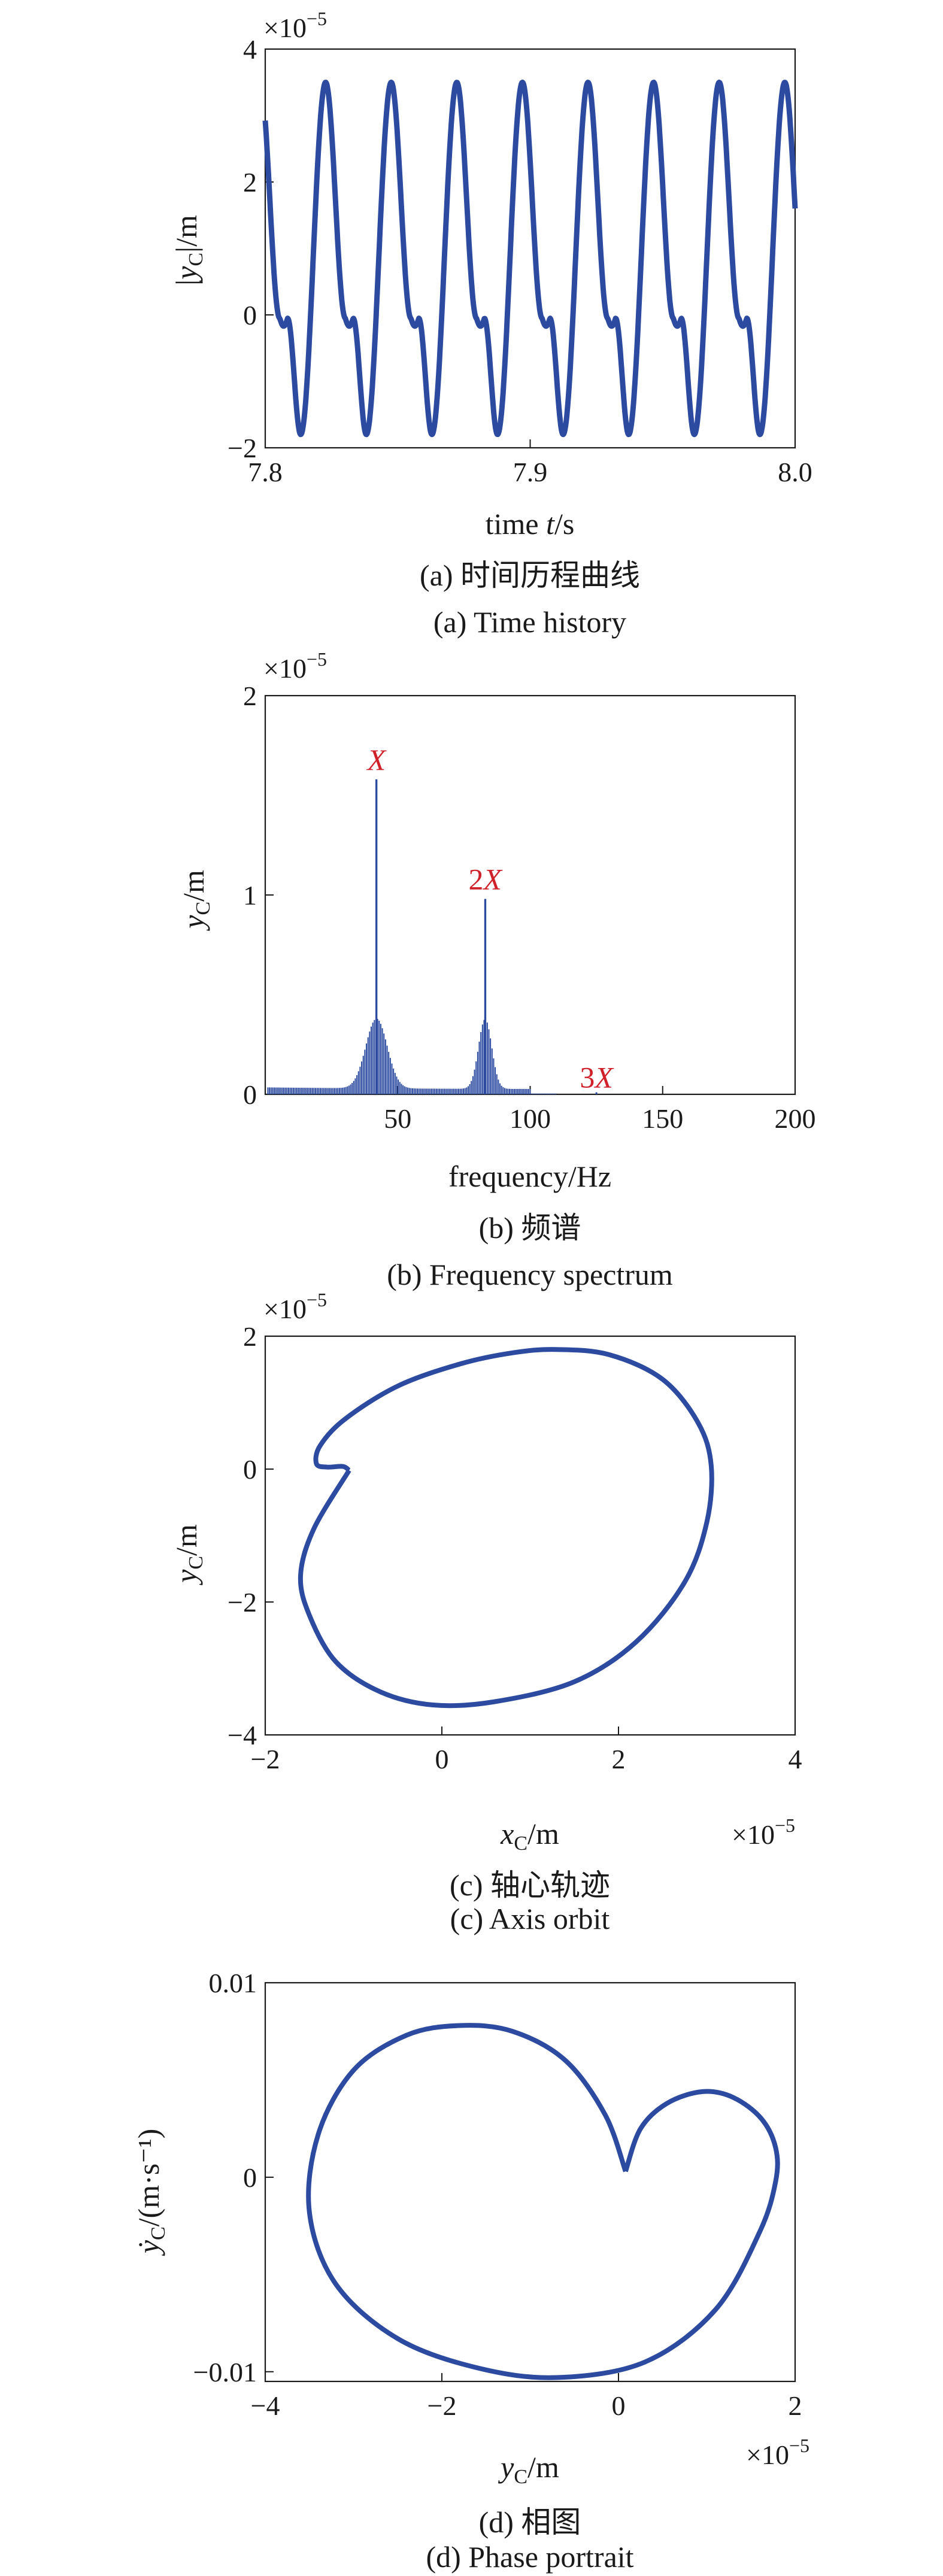 The image size is (943, 2576). Describe the element at coordinates (530, 259) in the screenshot. I see `series-line-yC` at that location.